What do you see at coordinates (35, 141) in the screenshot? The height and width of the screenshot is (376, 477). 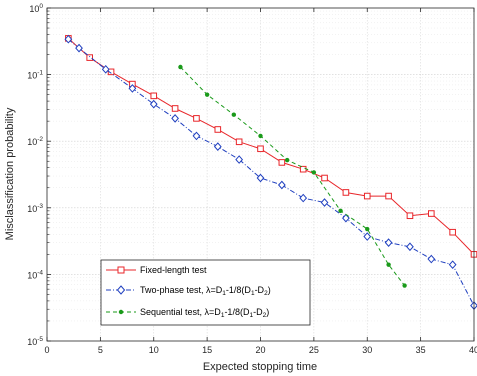 I see `y-tick-label: 10⁻²` at bounding box center [35, 141].